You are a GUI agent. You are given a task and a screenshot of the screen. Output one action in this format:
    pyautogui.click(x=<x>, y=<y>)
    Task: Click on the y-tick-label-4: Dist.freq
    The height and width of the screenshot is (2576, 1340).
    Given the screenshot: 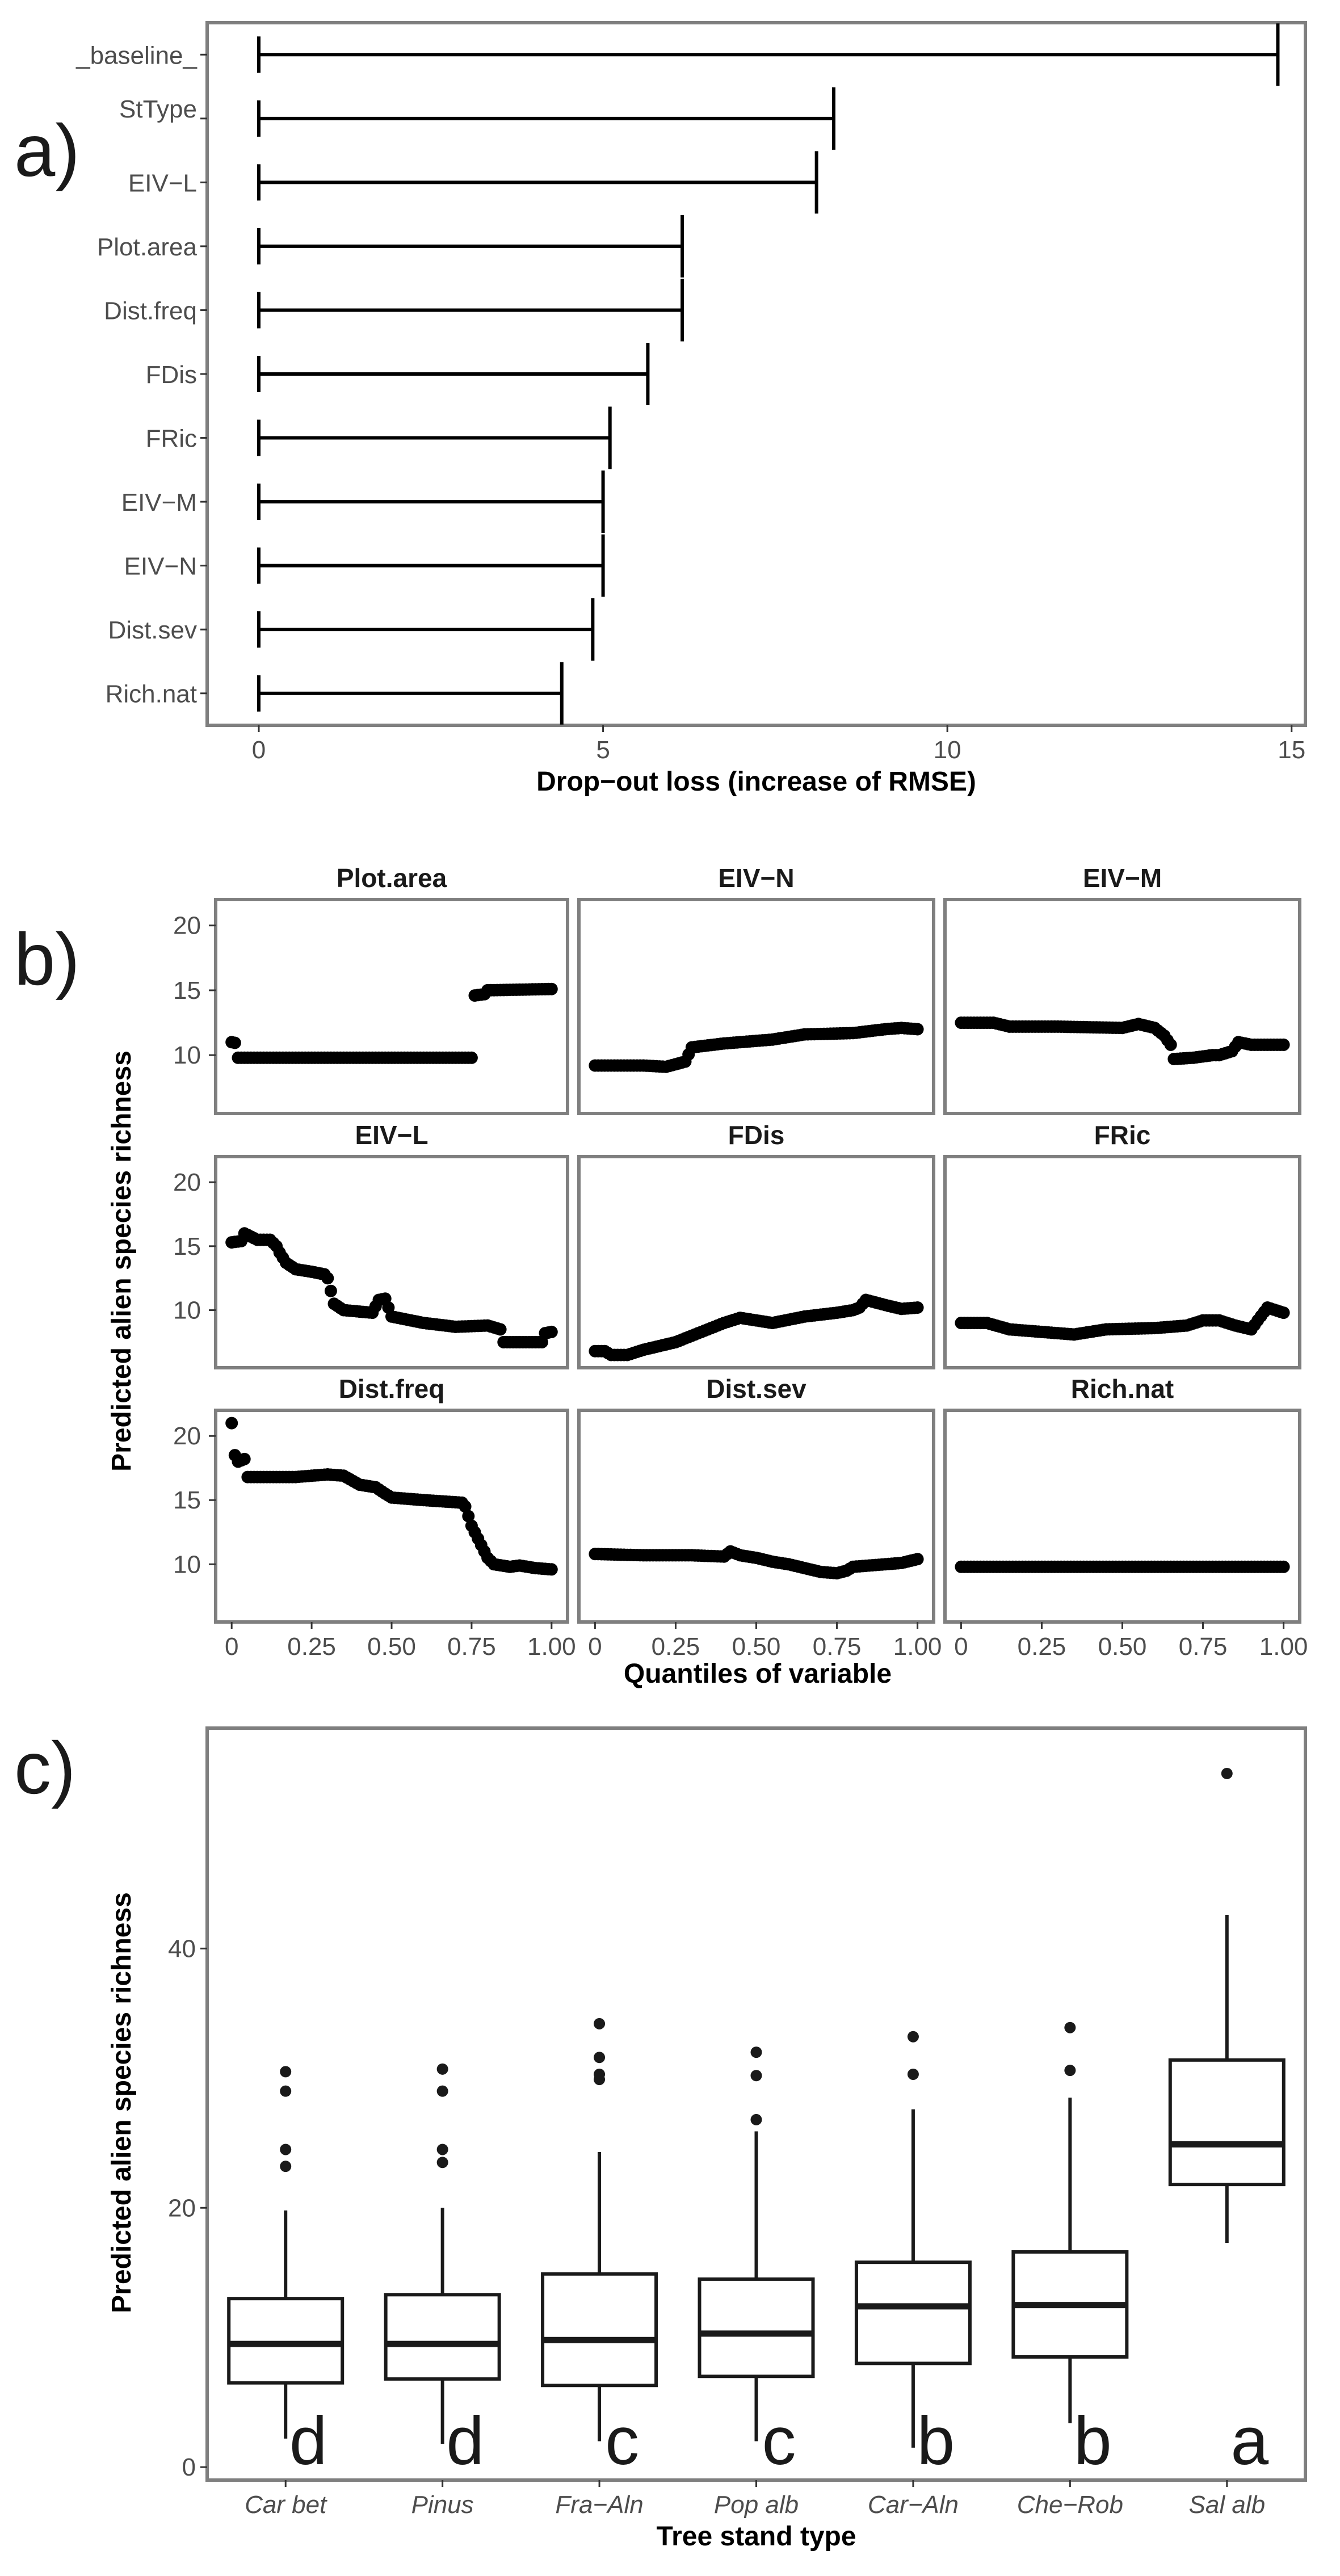 What is the action you would take?
    pyautogui.click(x=150, y=311)
    